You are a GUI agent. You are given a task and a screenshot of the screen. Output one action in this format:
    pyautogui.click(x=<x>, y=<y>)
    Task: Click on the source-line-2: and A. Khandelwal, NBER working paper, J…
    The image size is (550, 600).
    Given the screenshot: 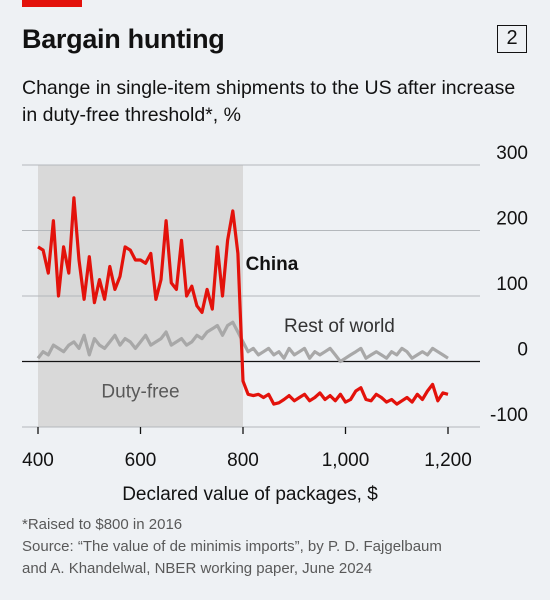 What is the action you would take?
    pyautogui.click(x=197, y=568)
    